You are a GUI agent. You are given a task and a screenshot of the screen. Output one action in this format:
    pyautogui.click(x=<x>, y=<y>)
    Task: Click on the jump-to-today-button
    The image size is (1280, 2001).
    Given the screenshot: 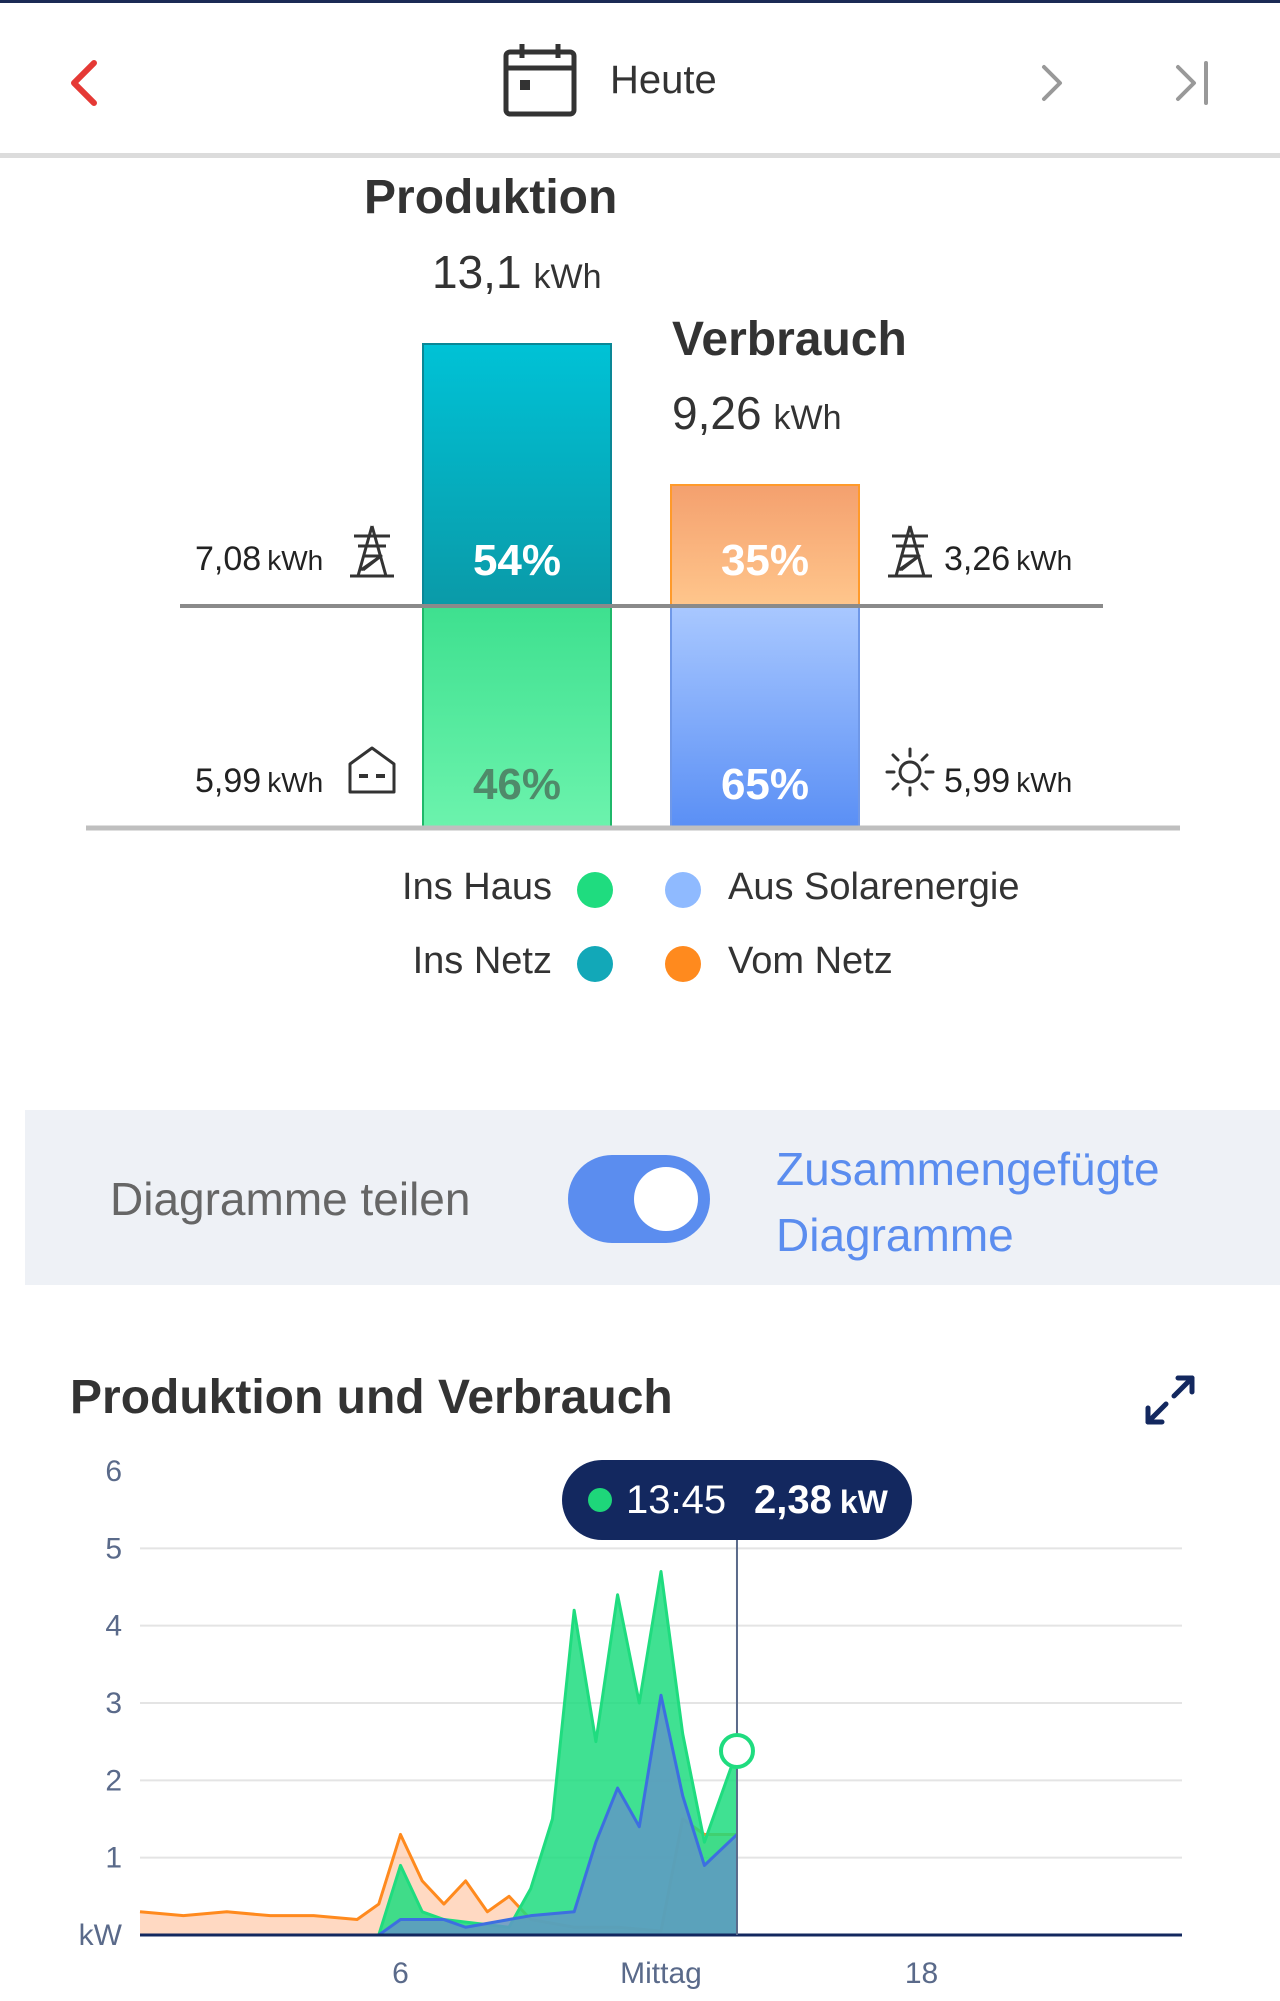 What is the action you would take?
    pyautogui.click(x=1195, y=83)
    